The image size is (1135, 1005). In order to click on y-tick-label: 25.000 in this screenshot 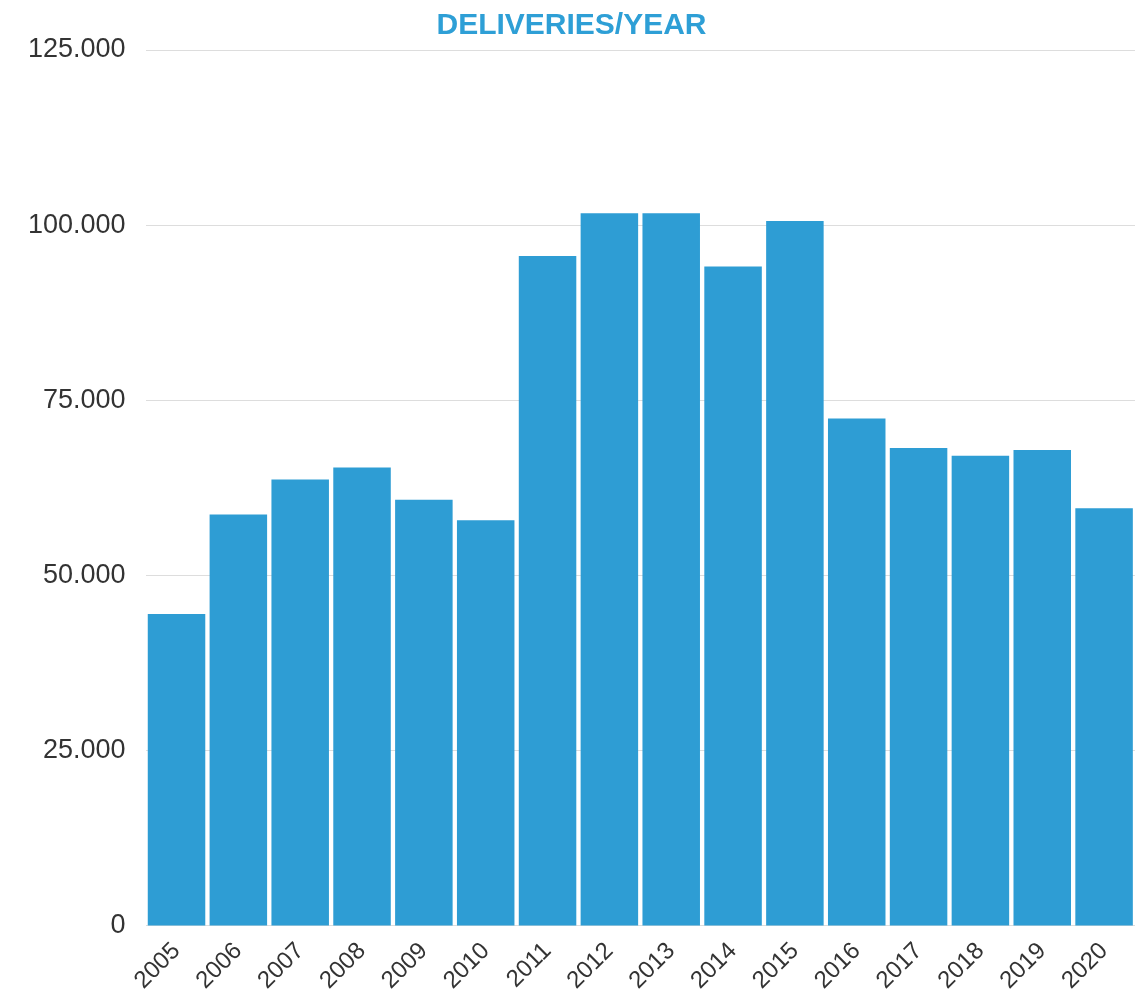, I will do `click(84, 749)`.